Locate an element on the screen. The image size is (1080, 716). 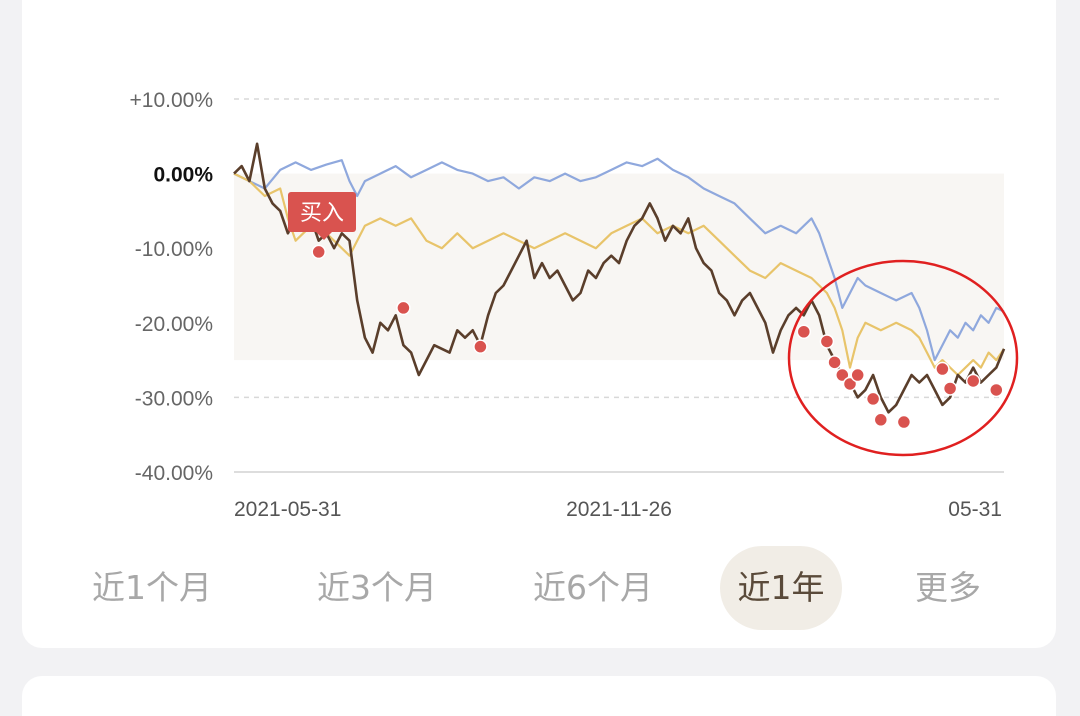
tab-more: 更多 is located at coordinates (948, 587).